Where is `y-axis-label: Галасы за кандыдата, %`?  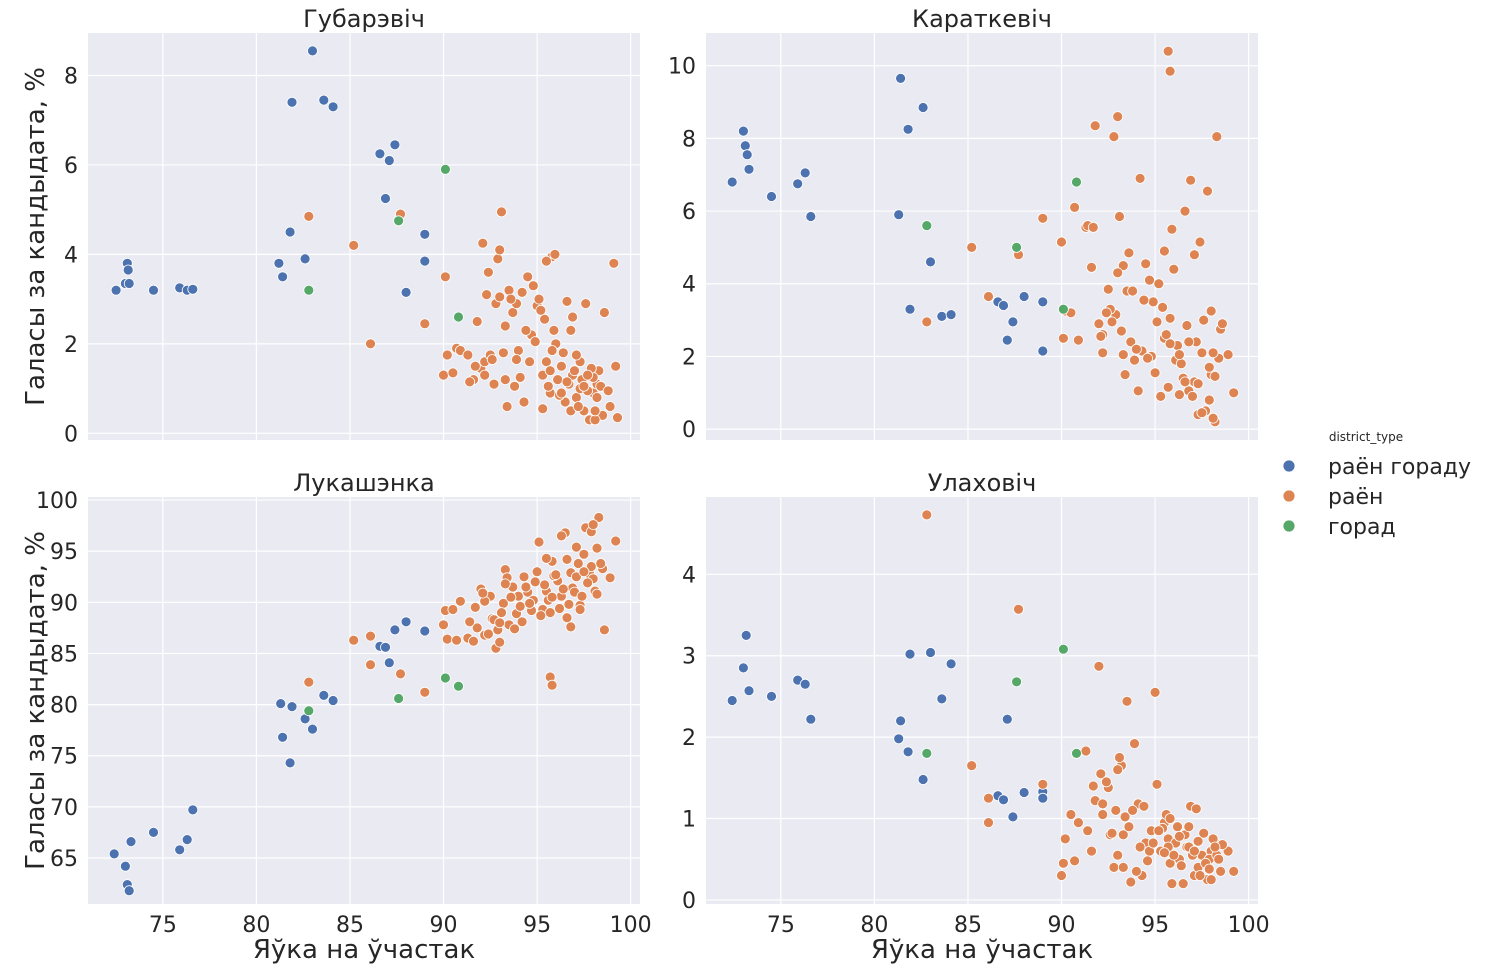 y-axis-label: Галасы за кандыдата, % is located at coordinates (36, 236).